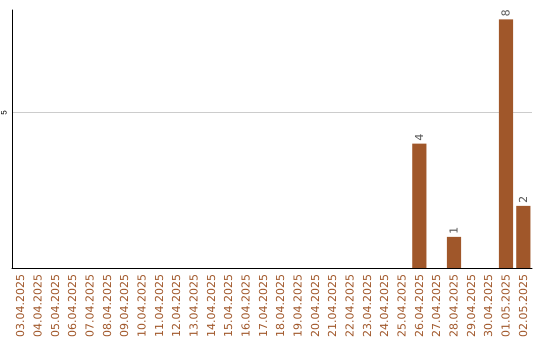 This screenshot has height=340, width=540. Describe the element at coordinates (159, 305) in the screenshot. I see `x-tick-label: 11.04.2025` at that location.